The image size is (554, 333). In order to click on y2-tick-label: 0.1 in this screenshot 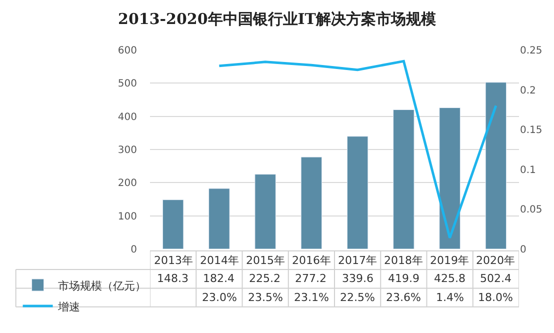, I will do `click(528, 170)`.